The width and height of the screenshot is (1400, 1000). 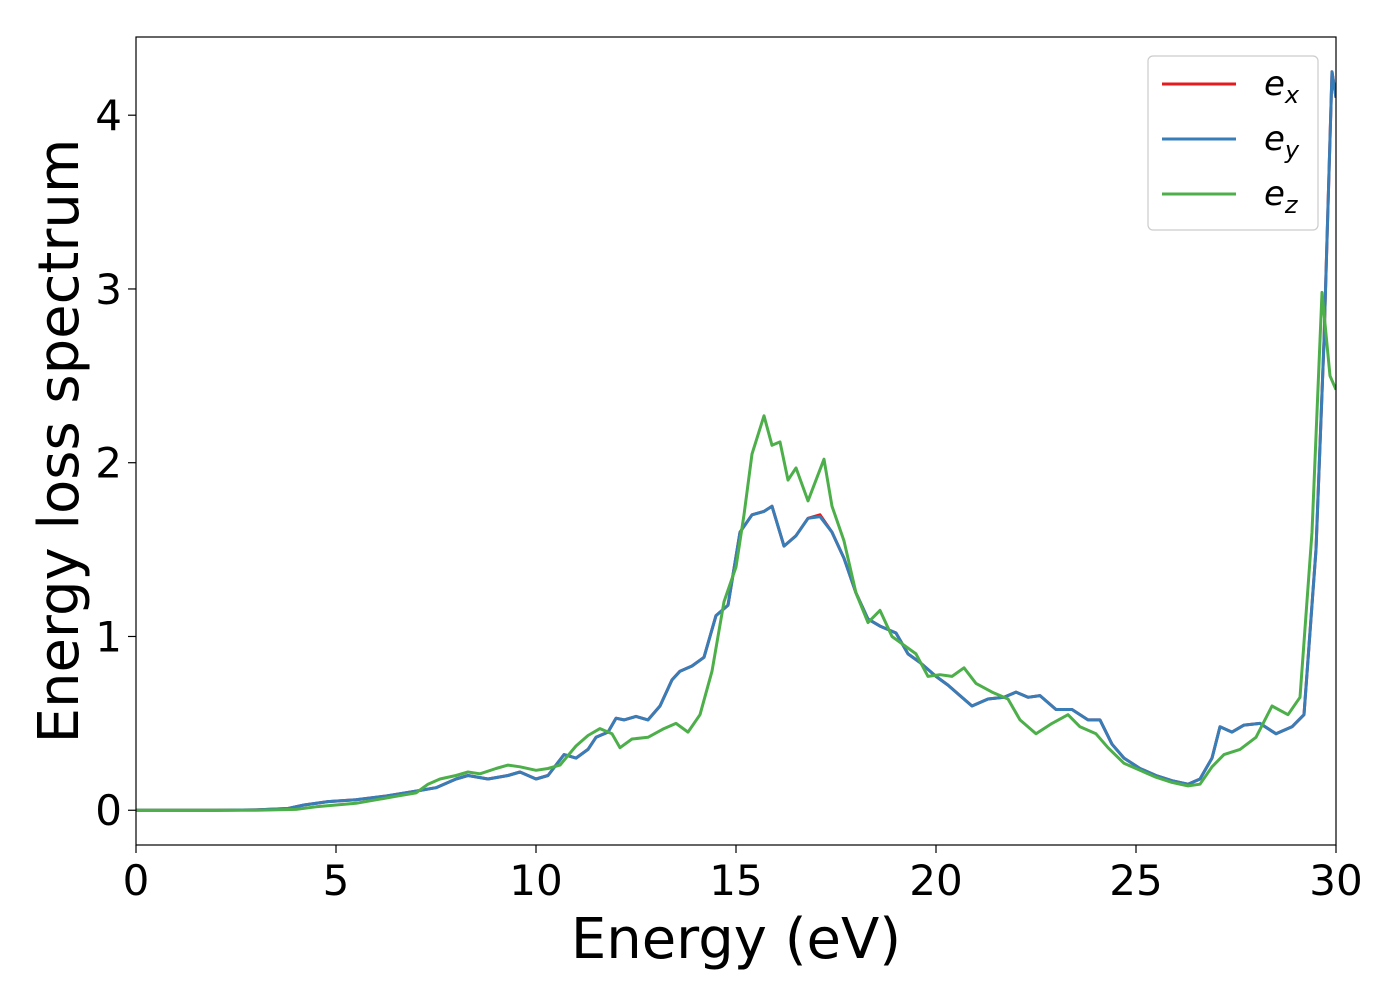 What do you see at coordinates (59, 441) in the screenshot?
I see `y-axis-label: Energy loss spectrum` at bounding box center [59, 441].